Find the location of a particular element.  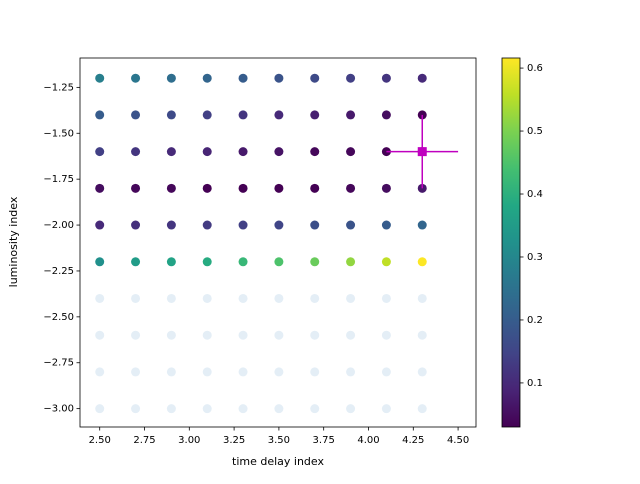

y-axis-label: luminosity index is located at coordinates (13, 241).